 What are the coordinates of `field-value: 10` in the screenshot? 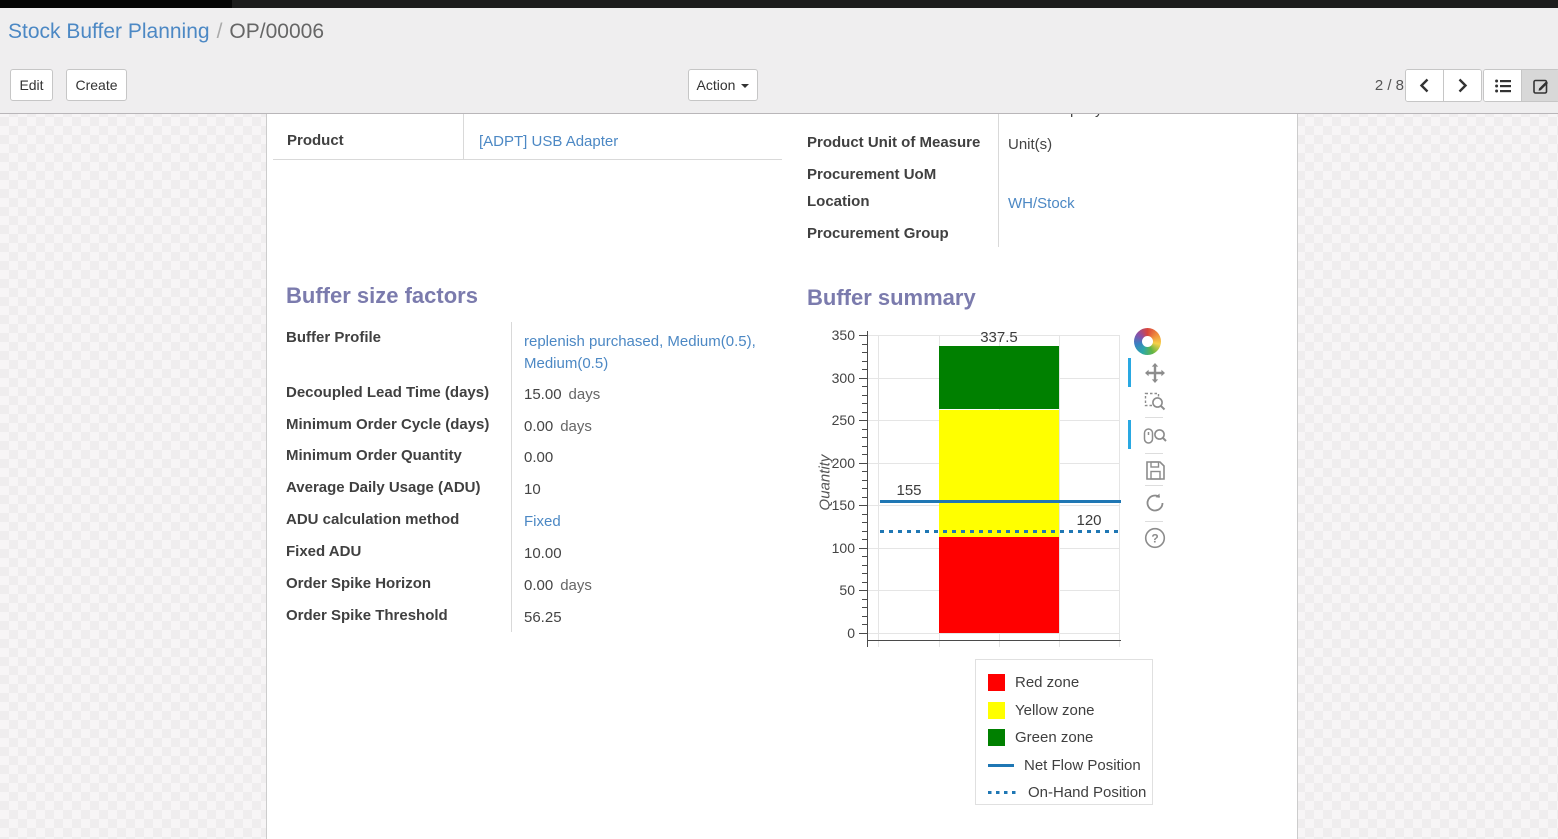 It's located at (532, 489).